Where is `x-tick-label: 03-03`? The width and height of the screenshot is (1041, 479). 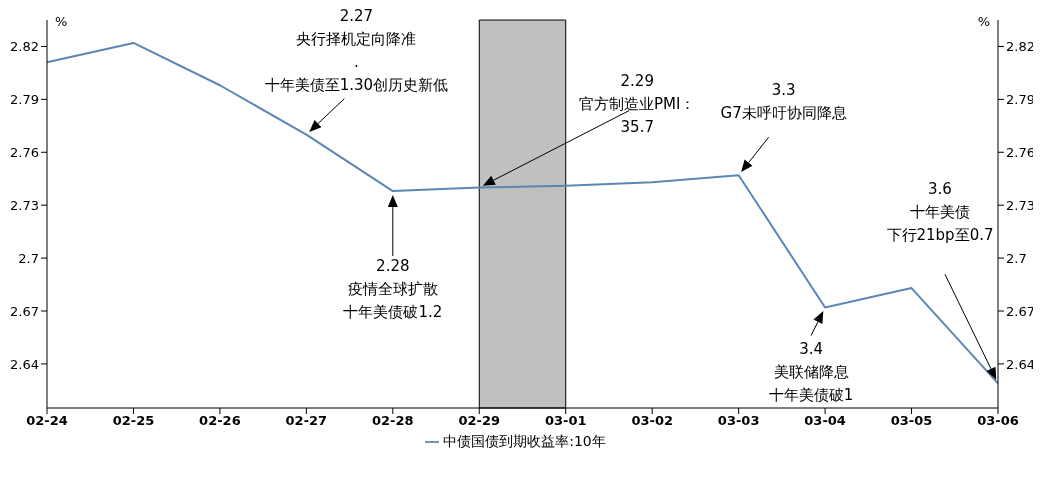
x-tick-label: 03-03 is located at coordinates (738, 421).